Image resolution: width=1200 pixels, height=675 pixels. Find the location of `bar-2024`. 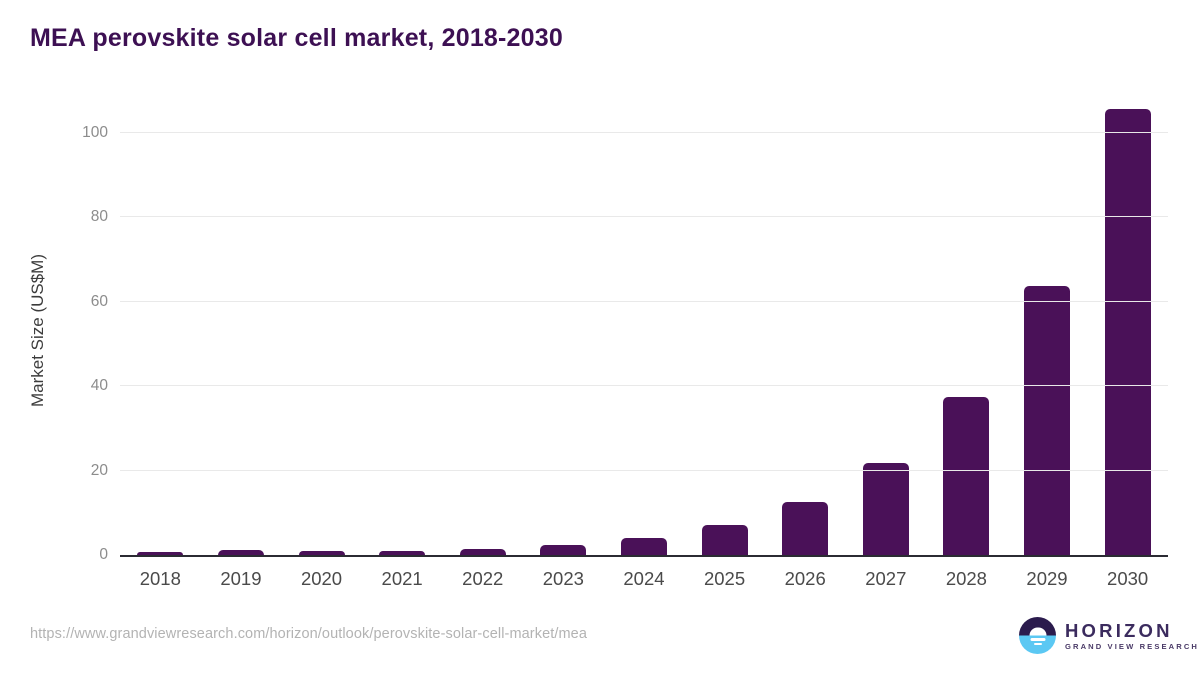

bar-2024 is located at coordinates (643, 546).